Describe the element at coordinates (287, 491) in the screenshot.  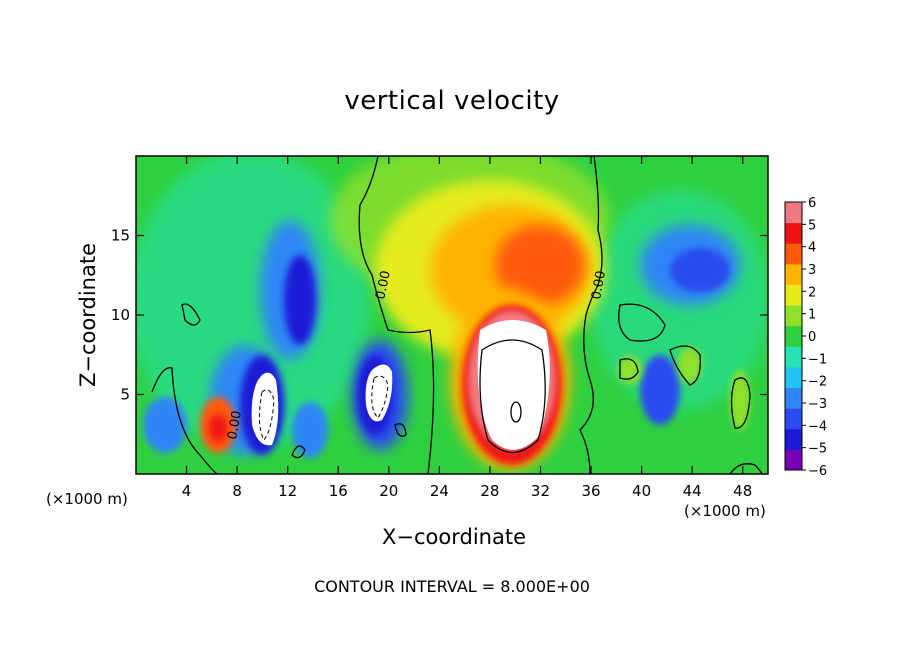
I see `x-tick-label: 12` at that location.